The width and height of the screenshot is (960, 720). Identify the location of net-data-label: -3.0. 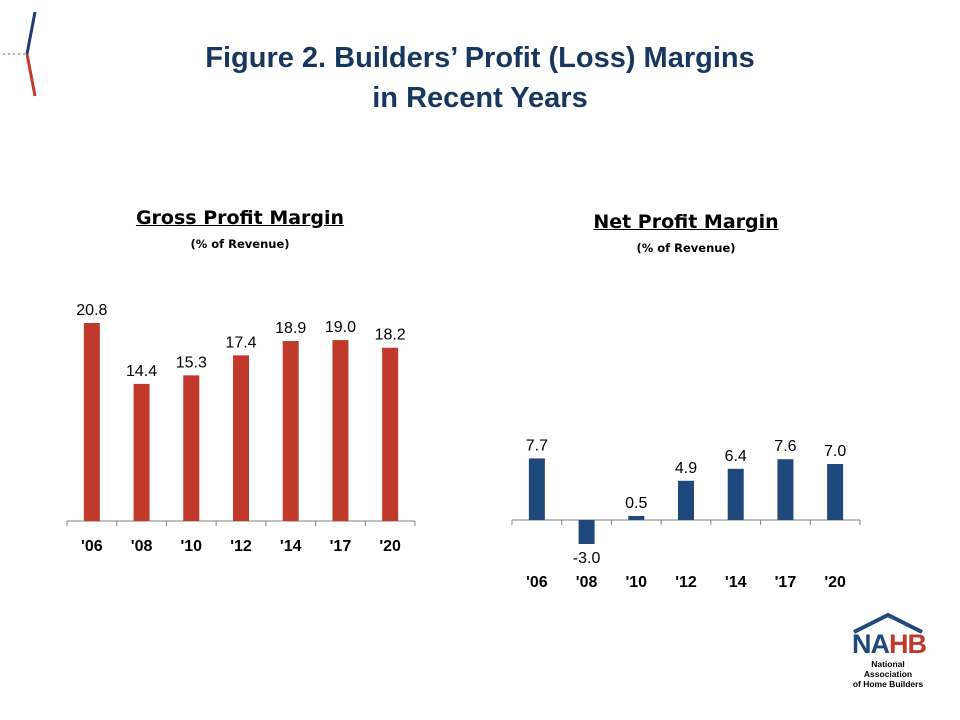
(587, 558).